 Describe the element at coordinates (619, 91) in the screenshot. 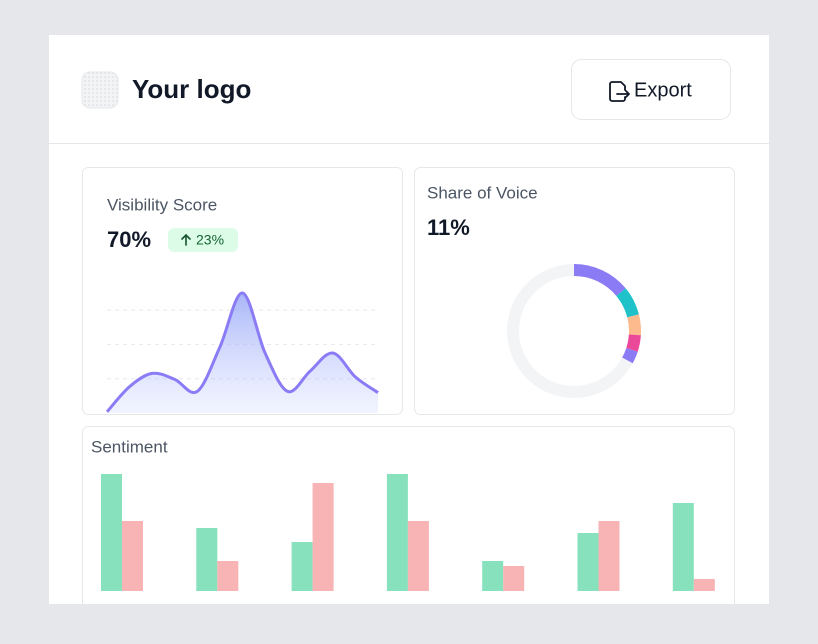

I see `export-icon` at that location.